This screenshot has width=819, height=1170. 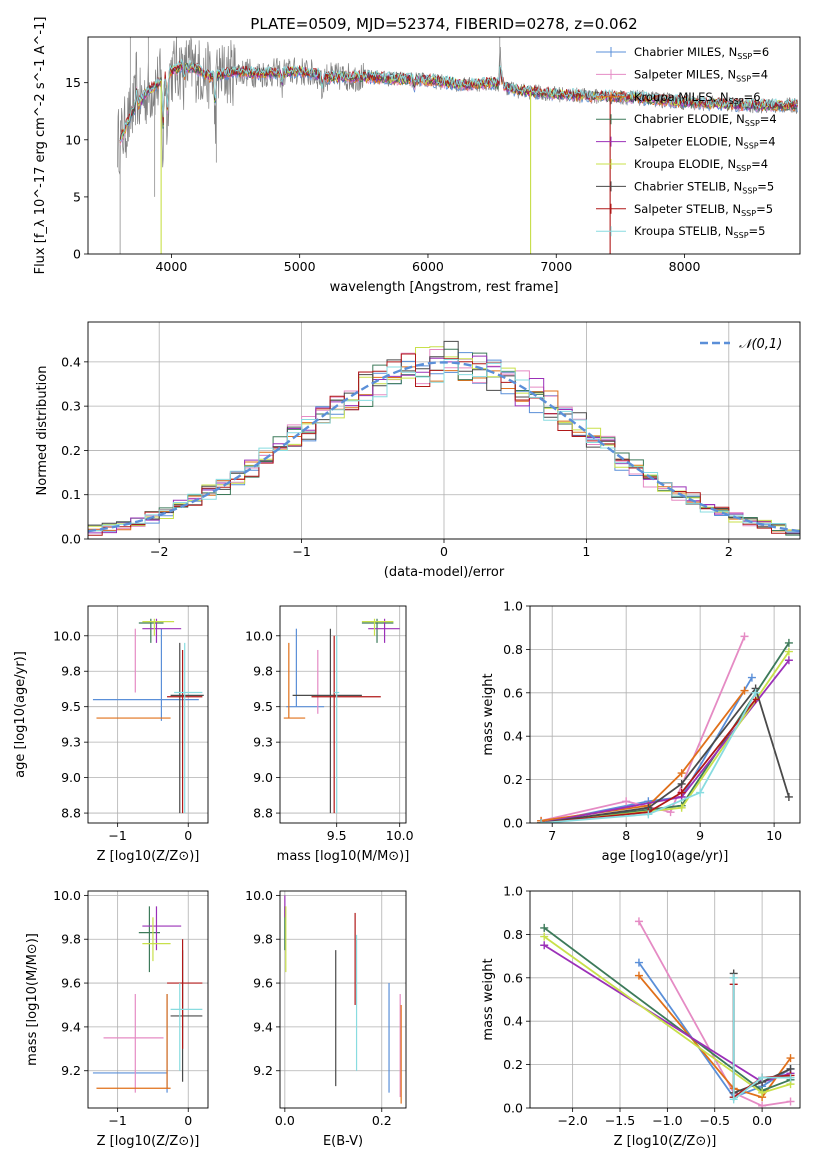 What do you see at coordinates (171, 266) in the screenshot?
I see `x-tick-label: 4000` at bounding box center [171, 266].